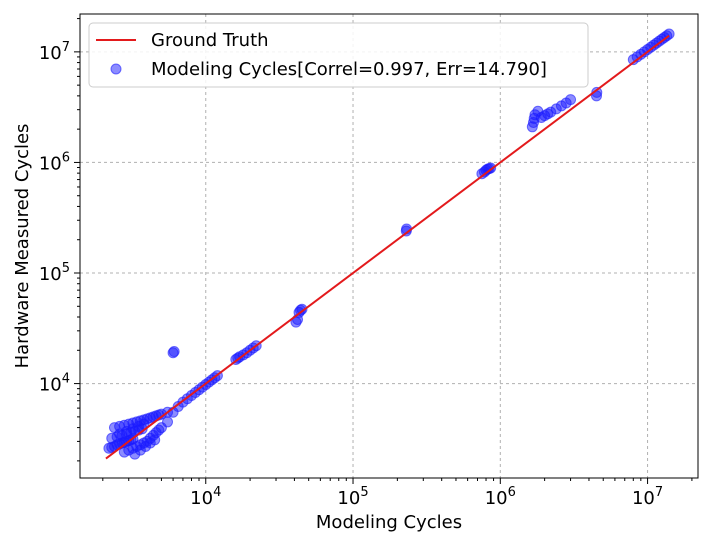  What do you see at coordinates (54, 162) in the screenshot?
I see `y-tick-label: 10⁶` at bounding box center [54, 162].